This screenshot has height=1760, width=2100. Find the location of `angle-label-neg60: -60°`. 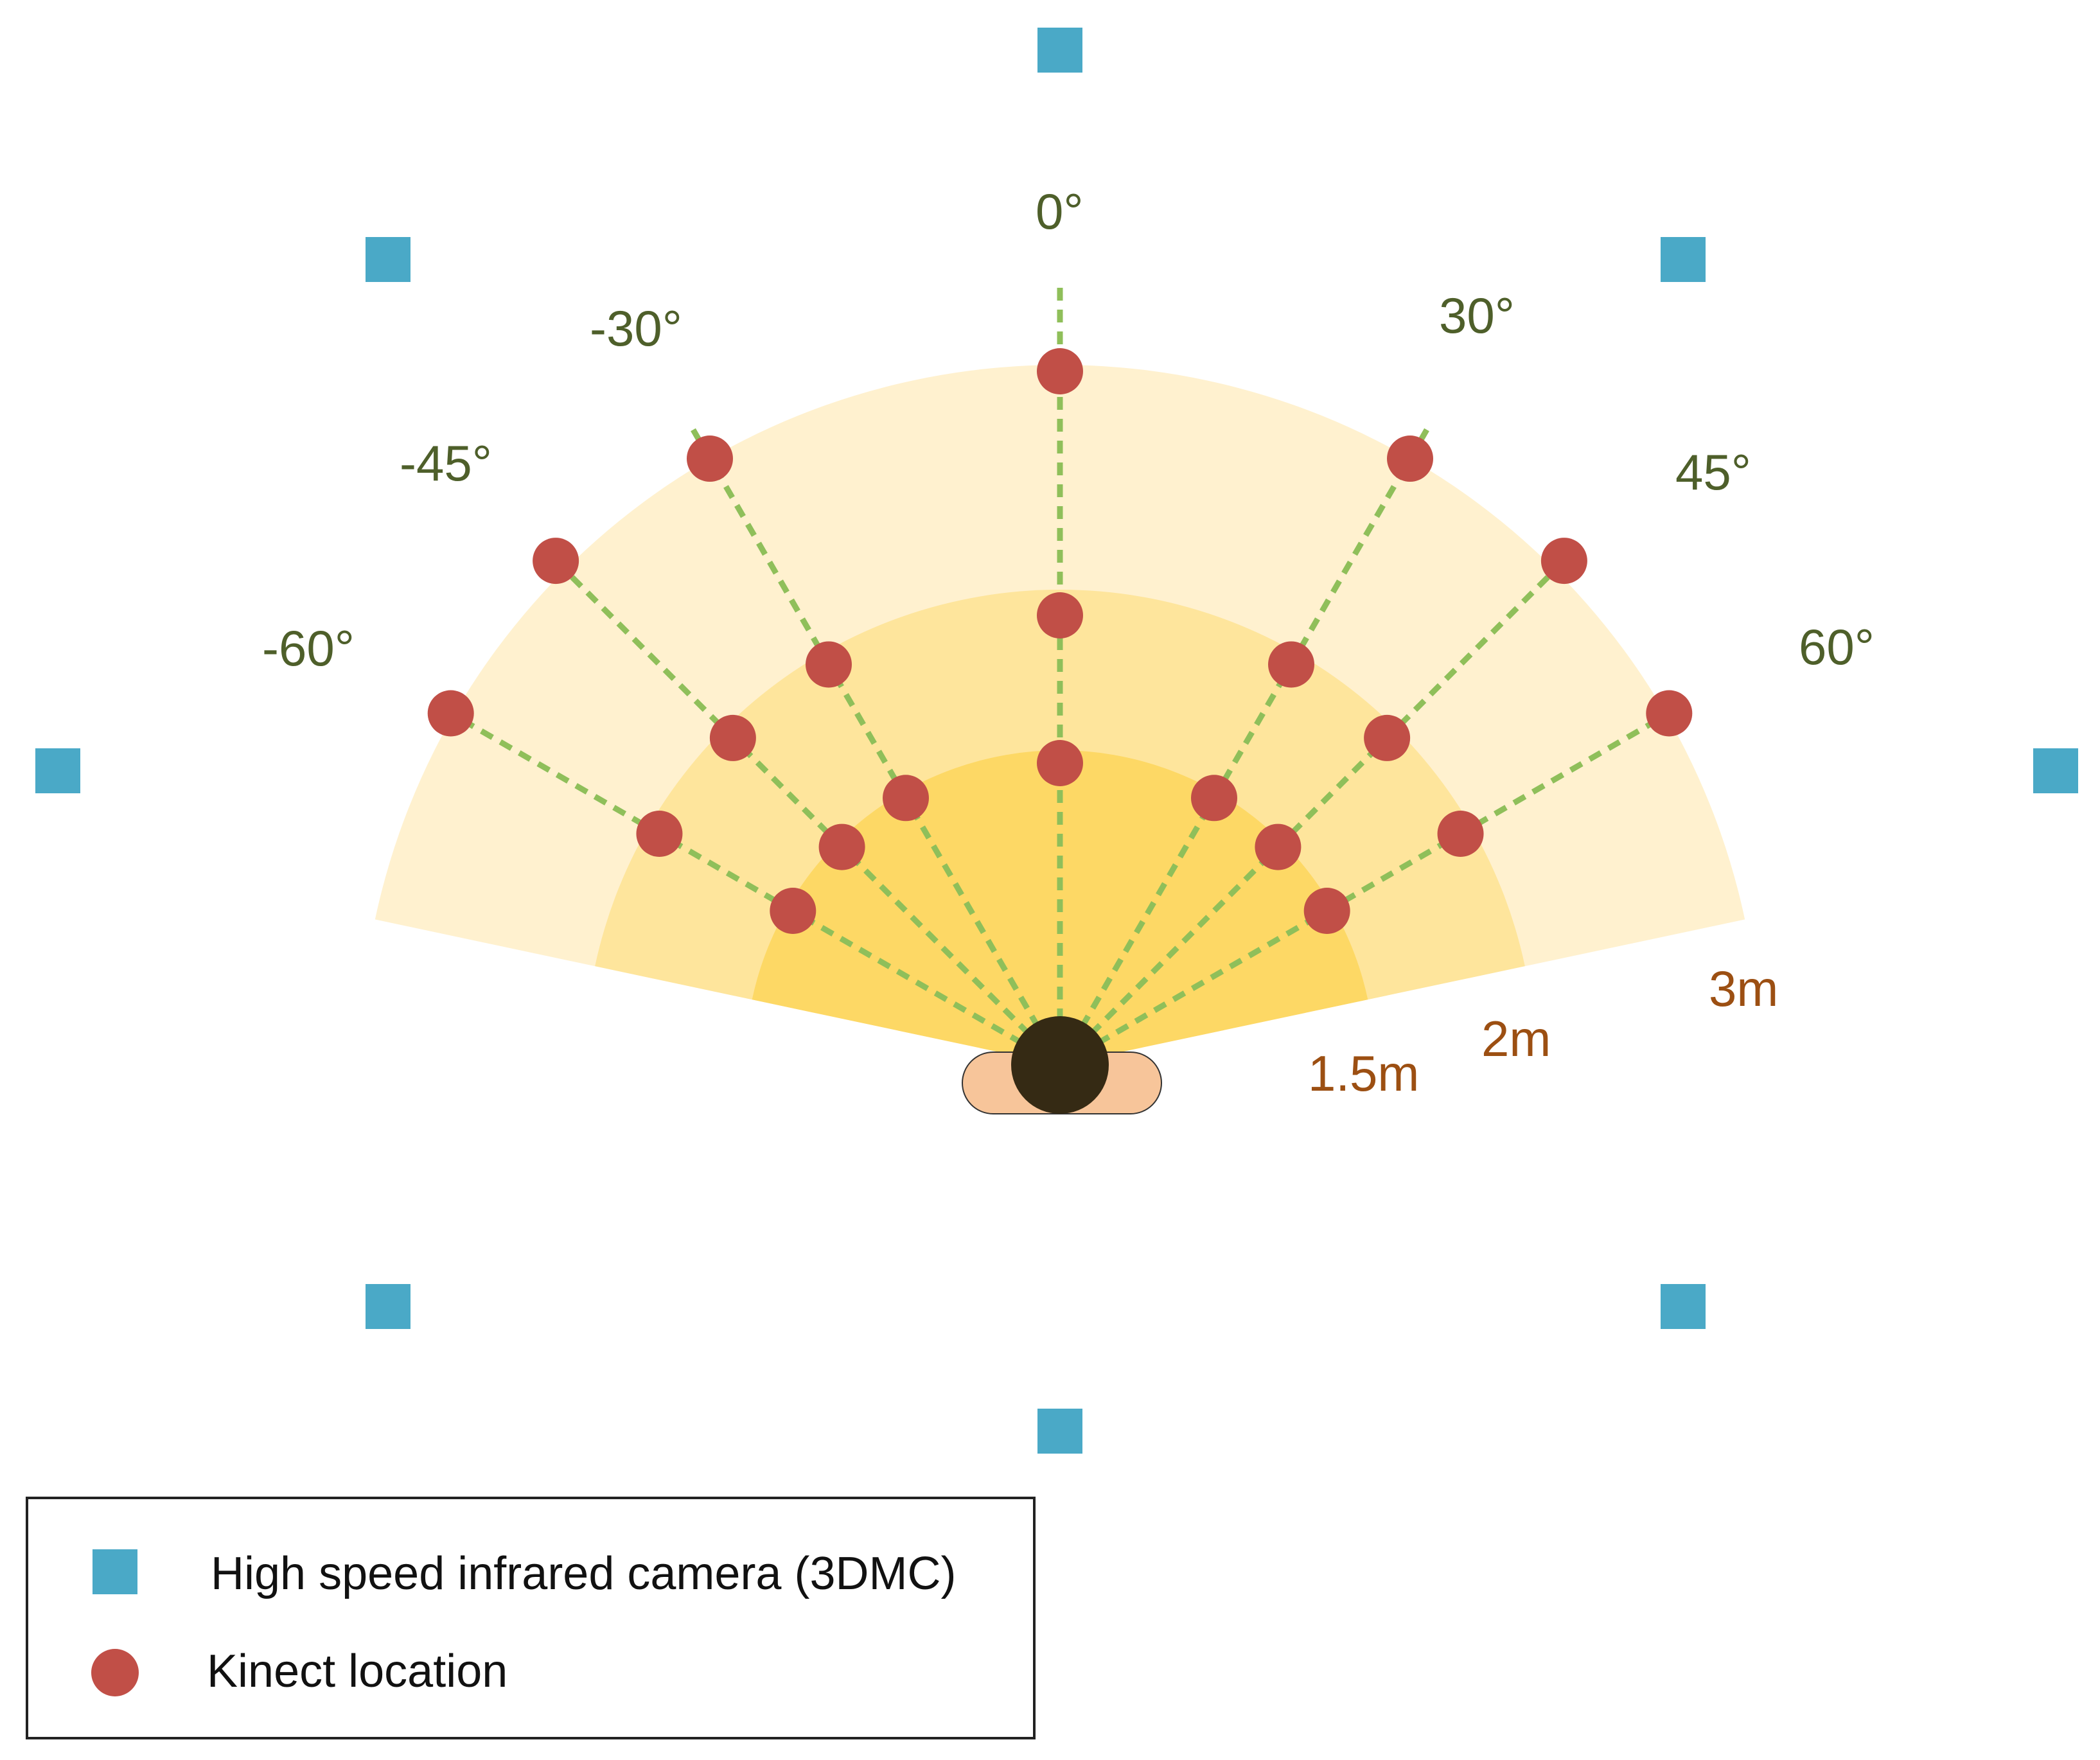

angle-label-neg60: -60° is located at coordinates (308, 648).